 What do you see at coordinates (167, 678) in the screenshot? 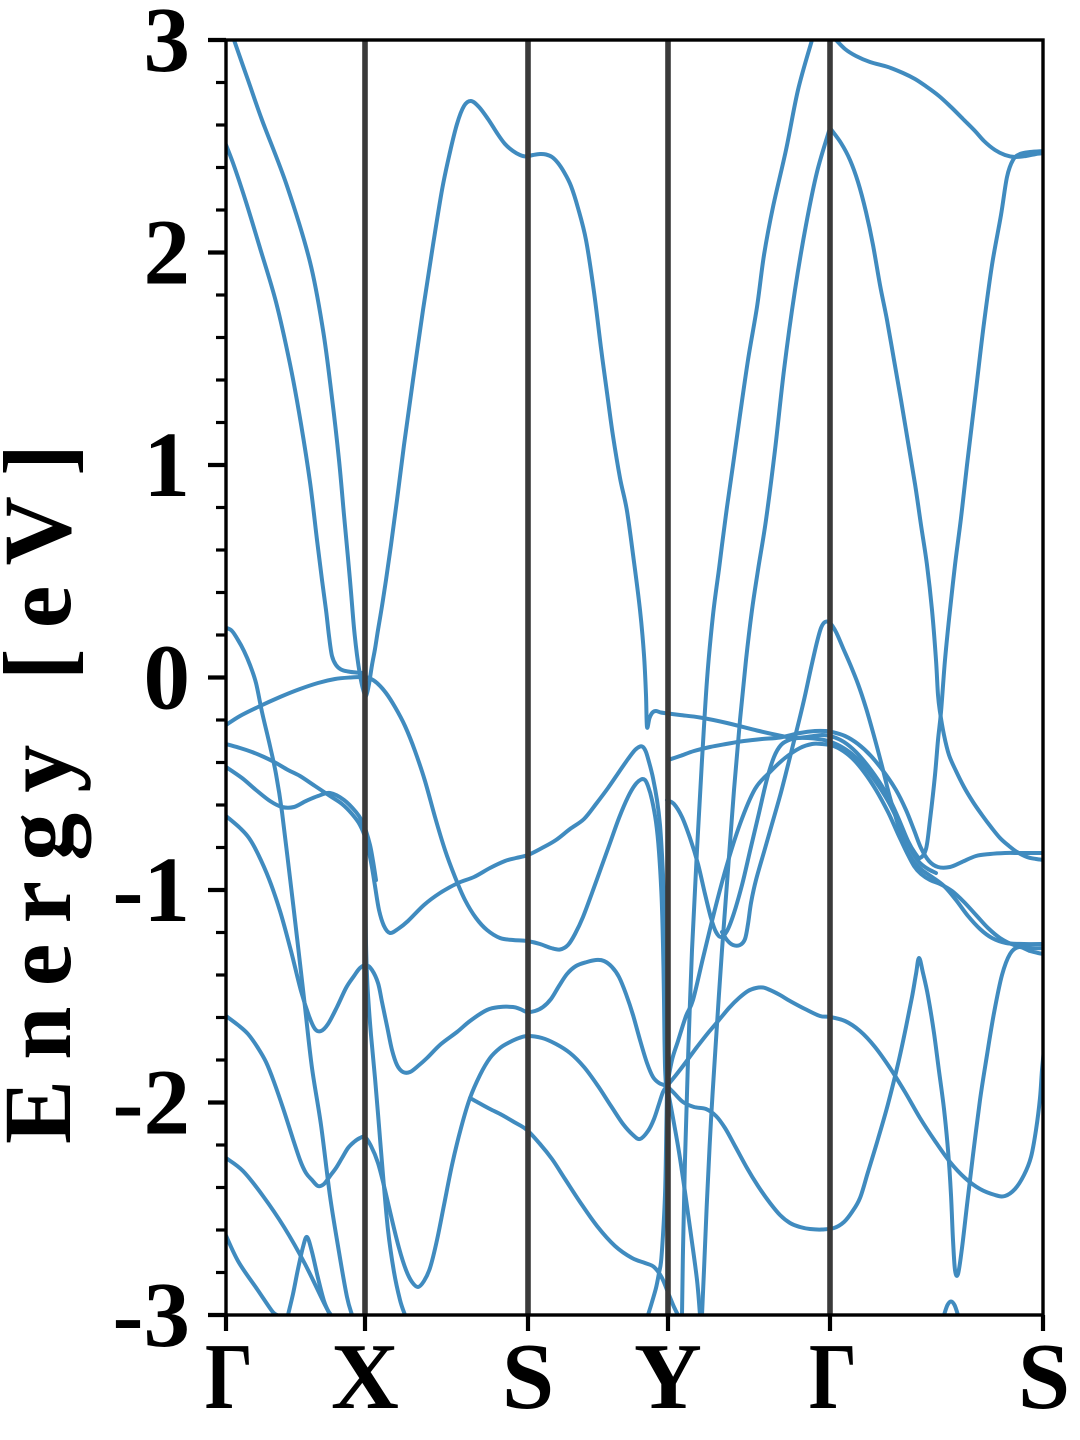
I see `svg-text: 0` at bounding box center [167, 678].